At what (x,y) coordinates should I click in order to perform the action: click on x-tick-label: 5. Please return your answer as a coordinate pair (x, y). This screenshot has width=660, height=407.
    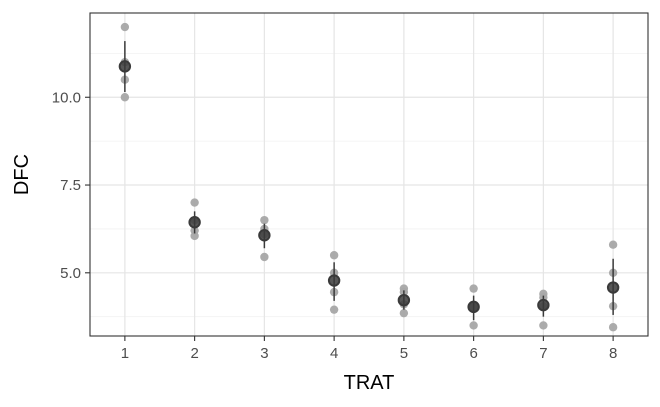
    Looking at the image, I should click on (404, 353).